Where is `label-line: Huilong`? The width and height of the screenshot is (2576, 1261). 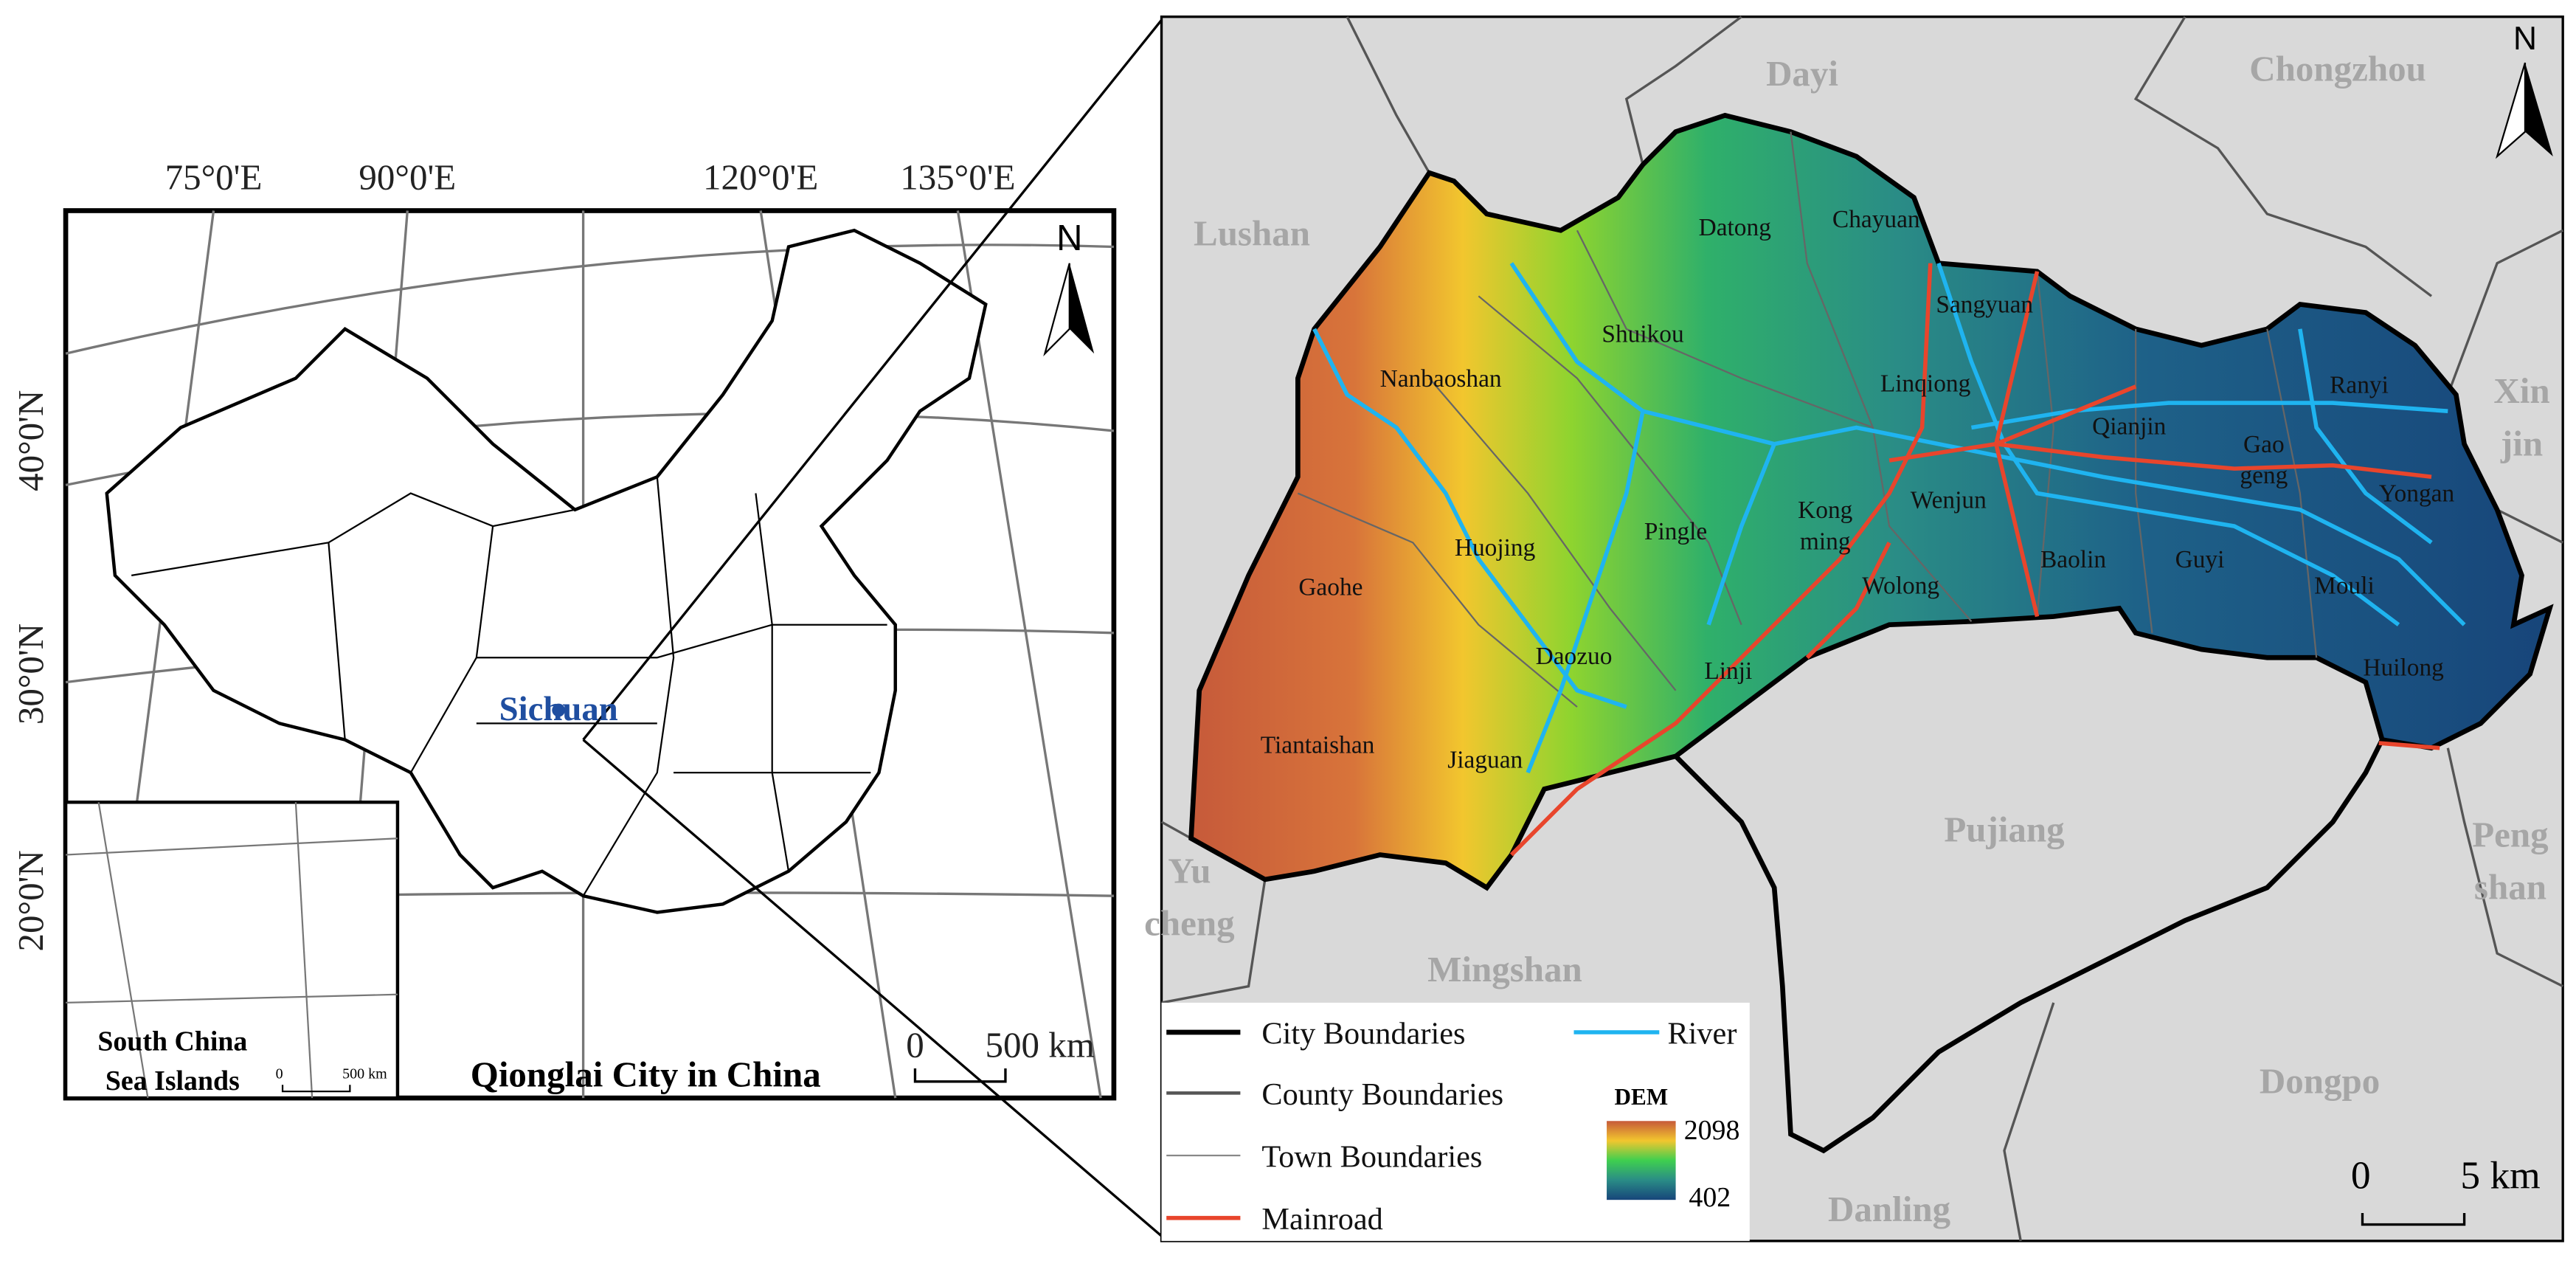 label-line: Huilong is located at coordinates (2404, 668).